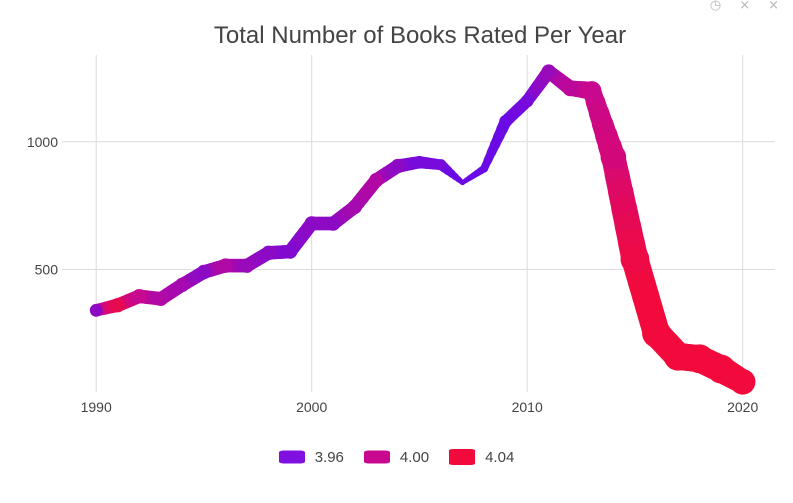 The width and height of the screenshot is (793, 503). I want to click on x-tick-label: 2010, so click(527, 407).